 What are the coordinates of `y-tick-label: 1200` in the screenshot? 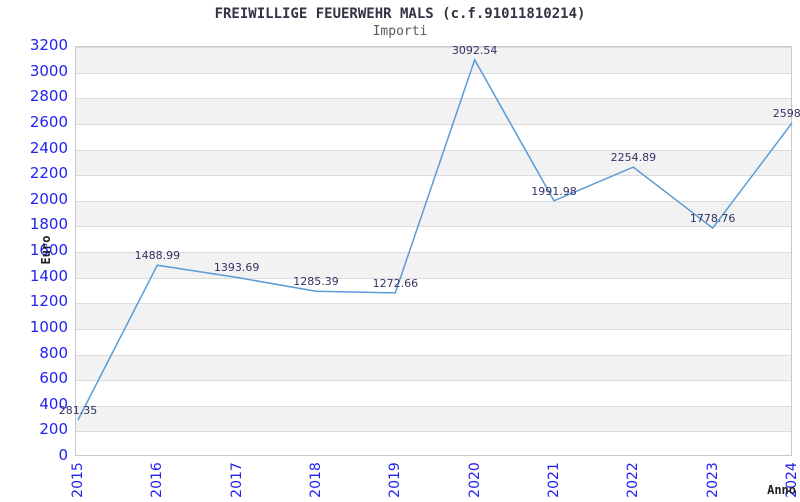 It's located at (48, 301).